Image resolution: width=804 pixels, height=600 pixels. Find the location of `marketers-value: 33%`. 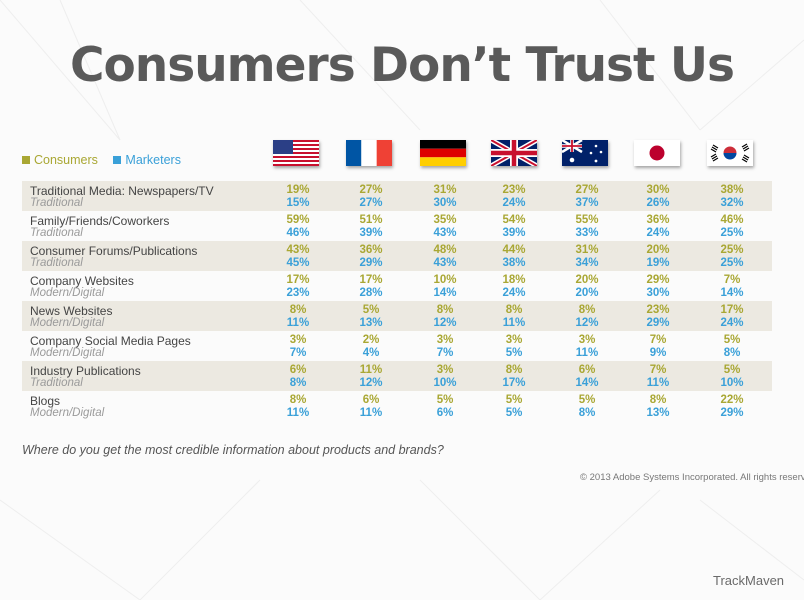

marketers-value: 33% is located at coordinates (587, 233).